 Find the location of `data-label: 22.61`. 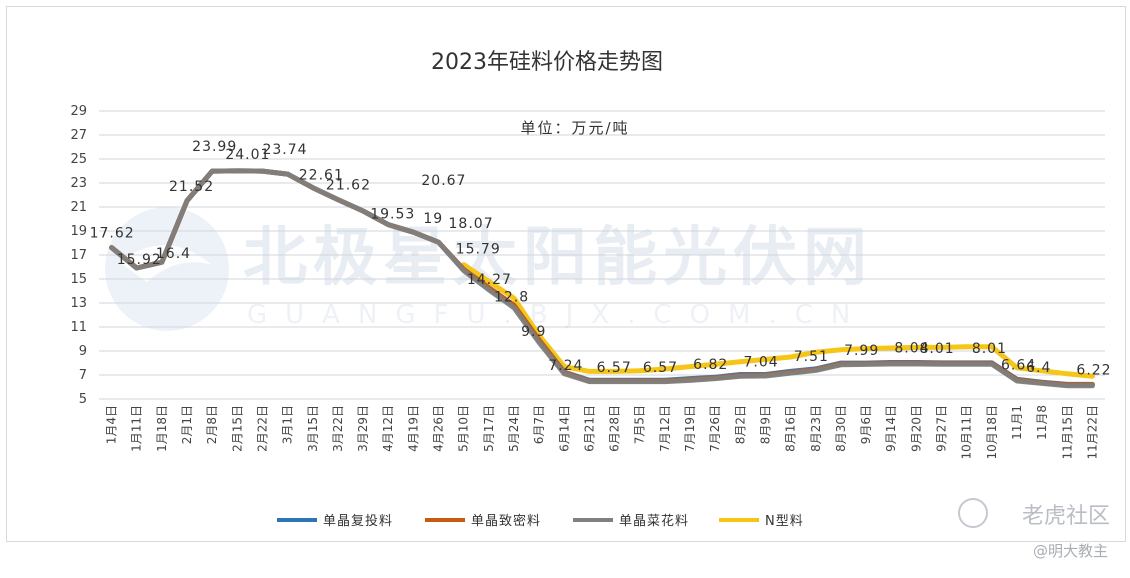

data-label: 22.61 is located at coordinates (321, 176).